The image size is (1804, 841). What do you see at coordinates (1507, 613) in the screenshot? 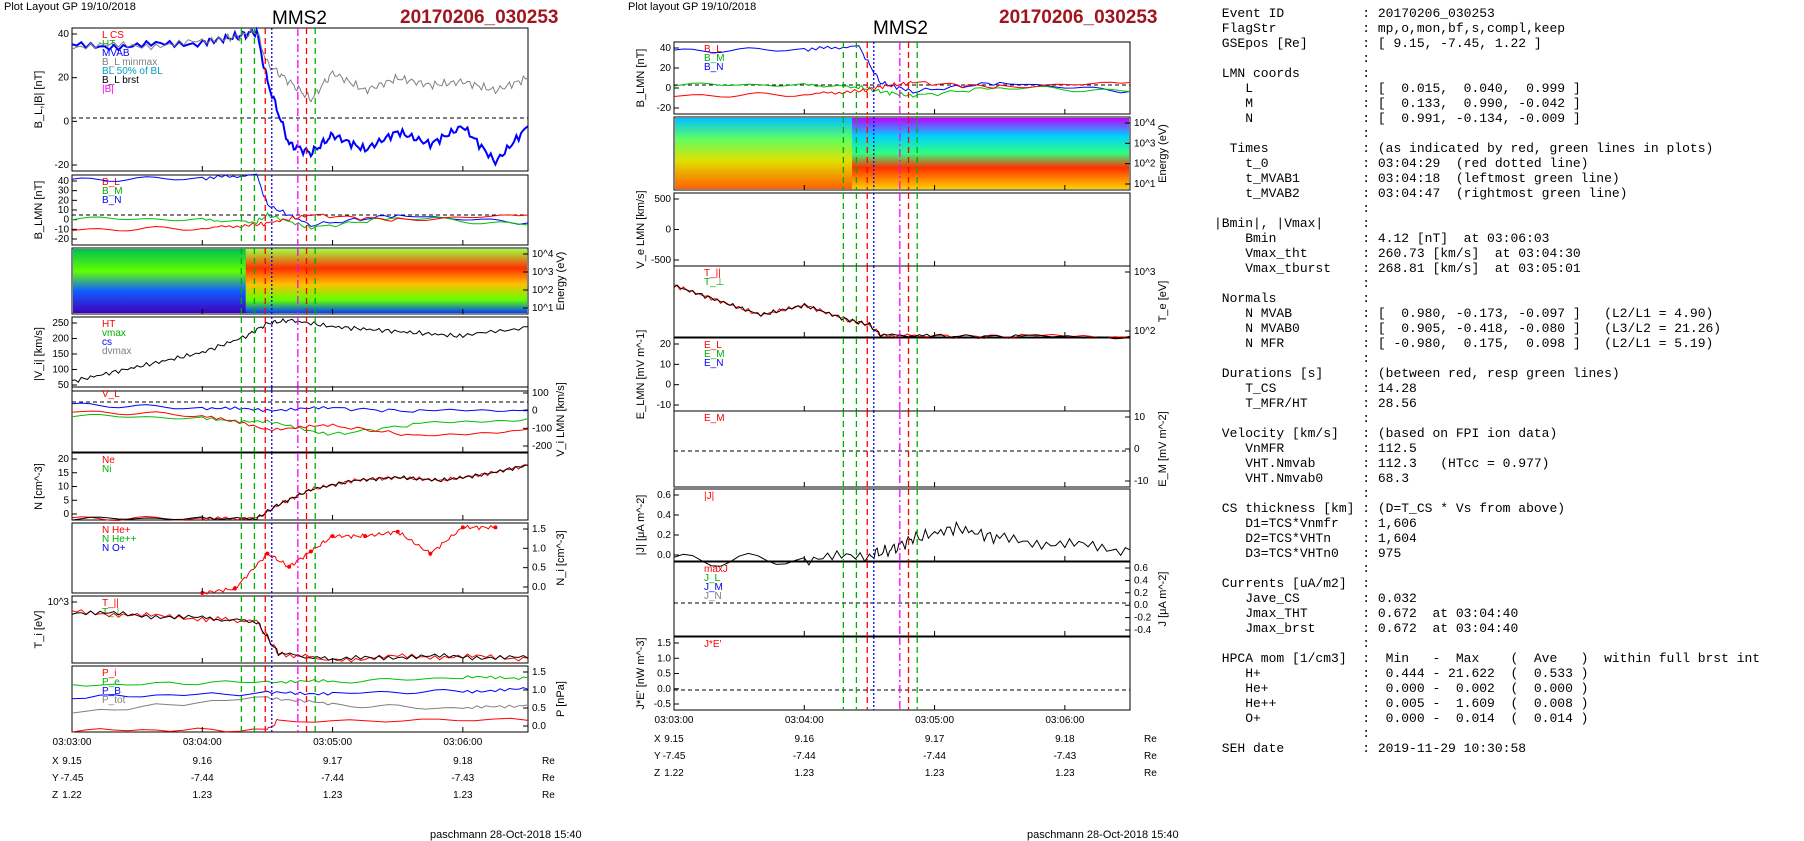
I see `summary-row: Jmax_THT : 0.672 at 03:04:40` at bounding box center [1507, 613].